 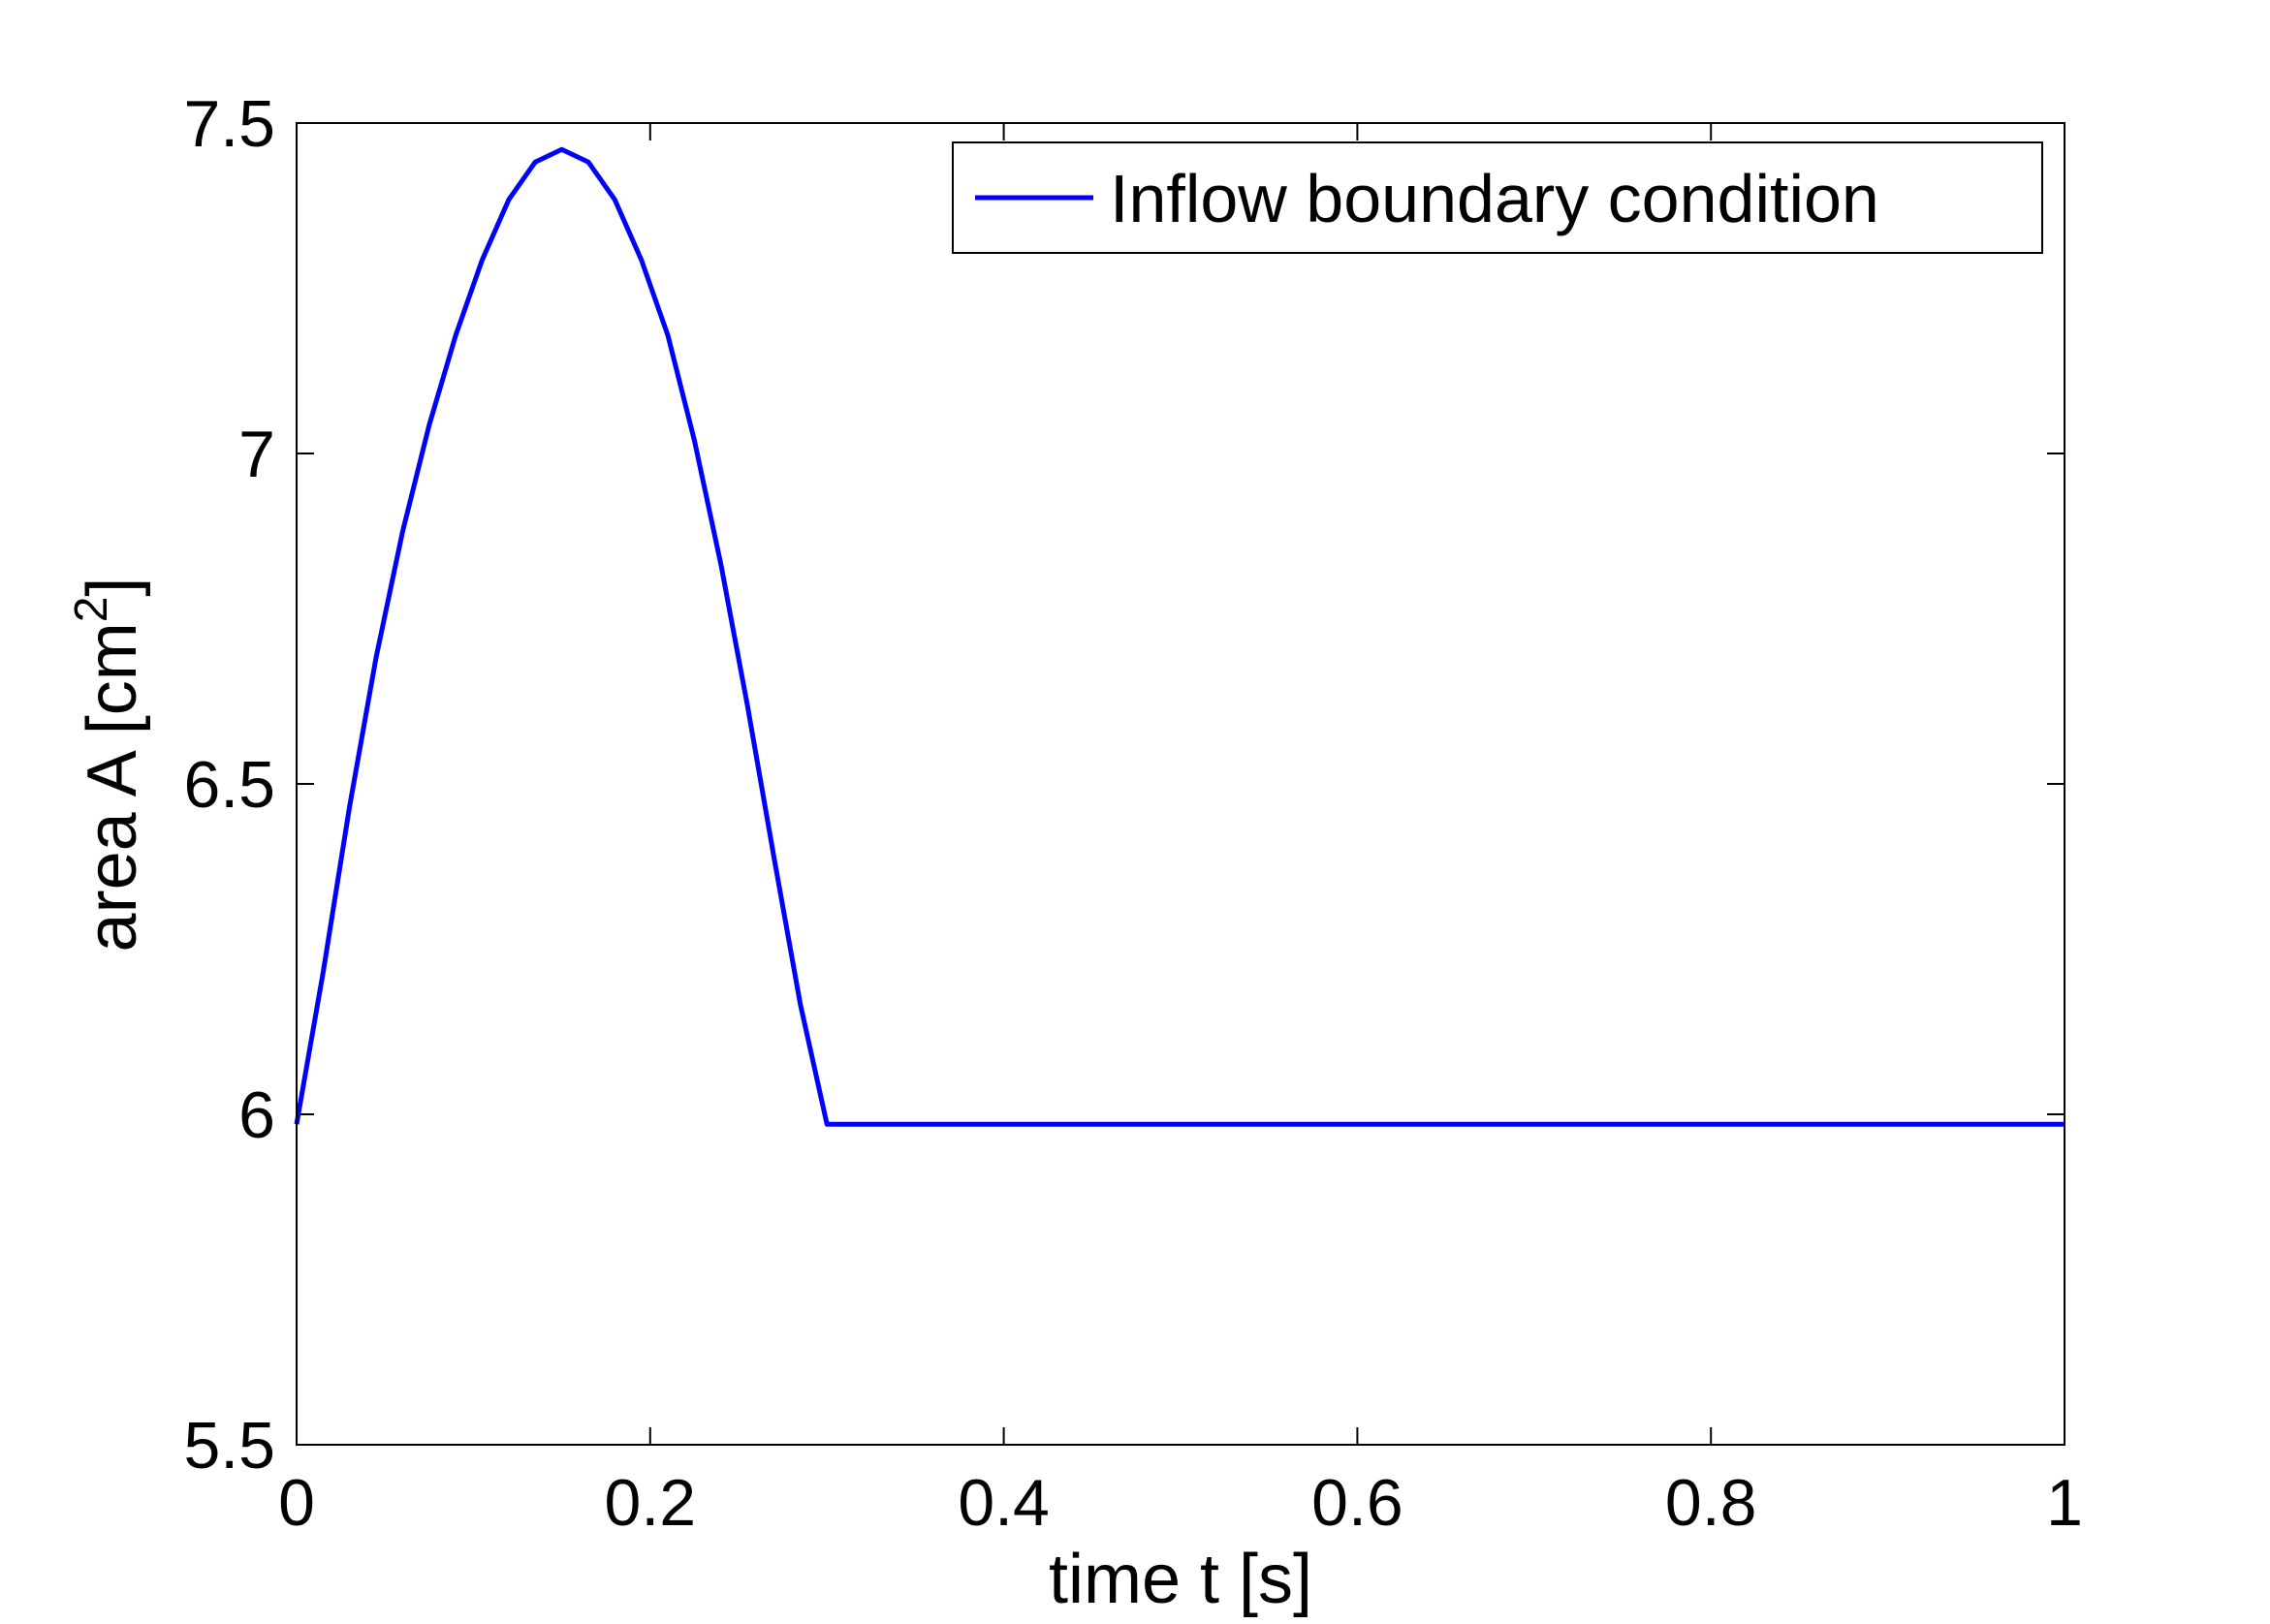 I want to click on legend-entry-label: Inflow boundary condition, so click(x=1494, y=198).